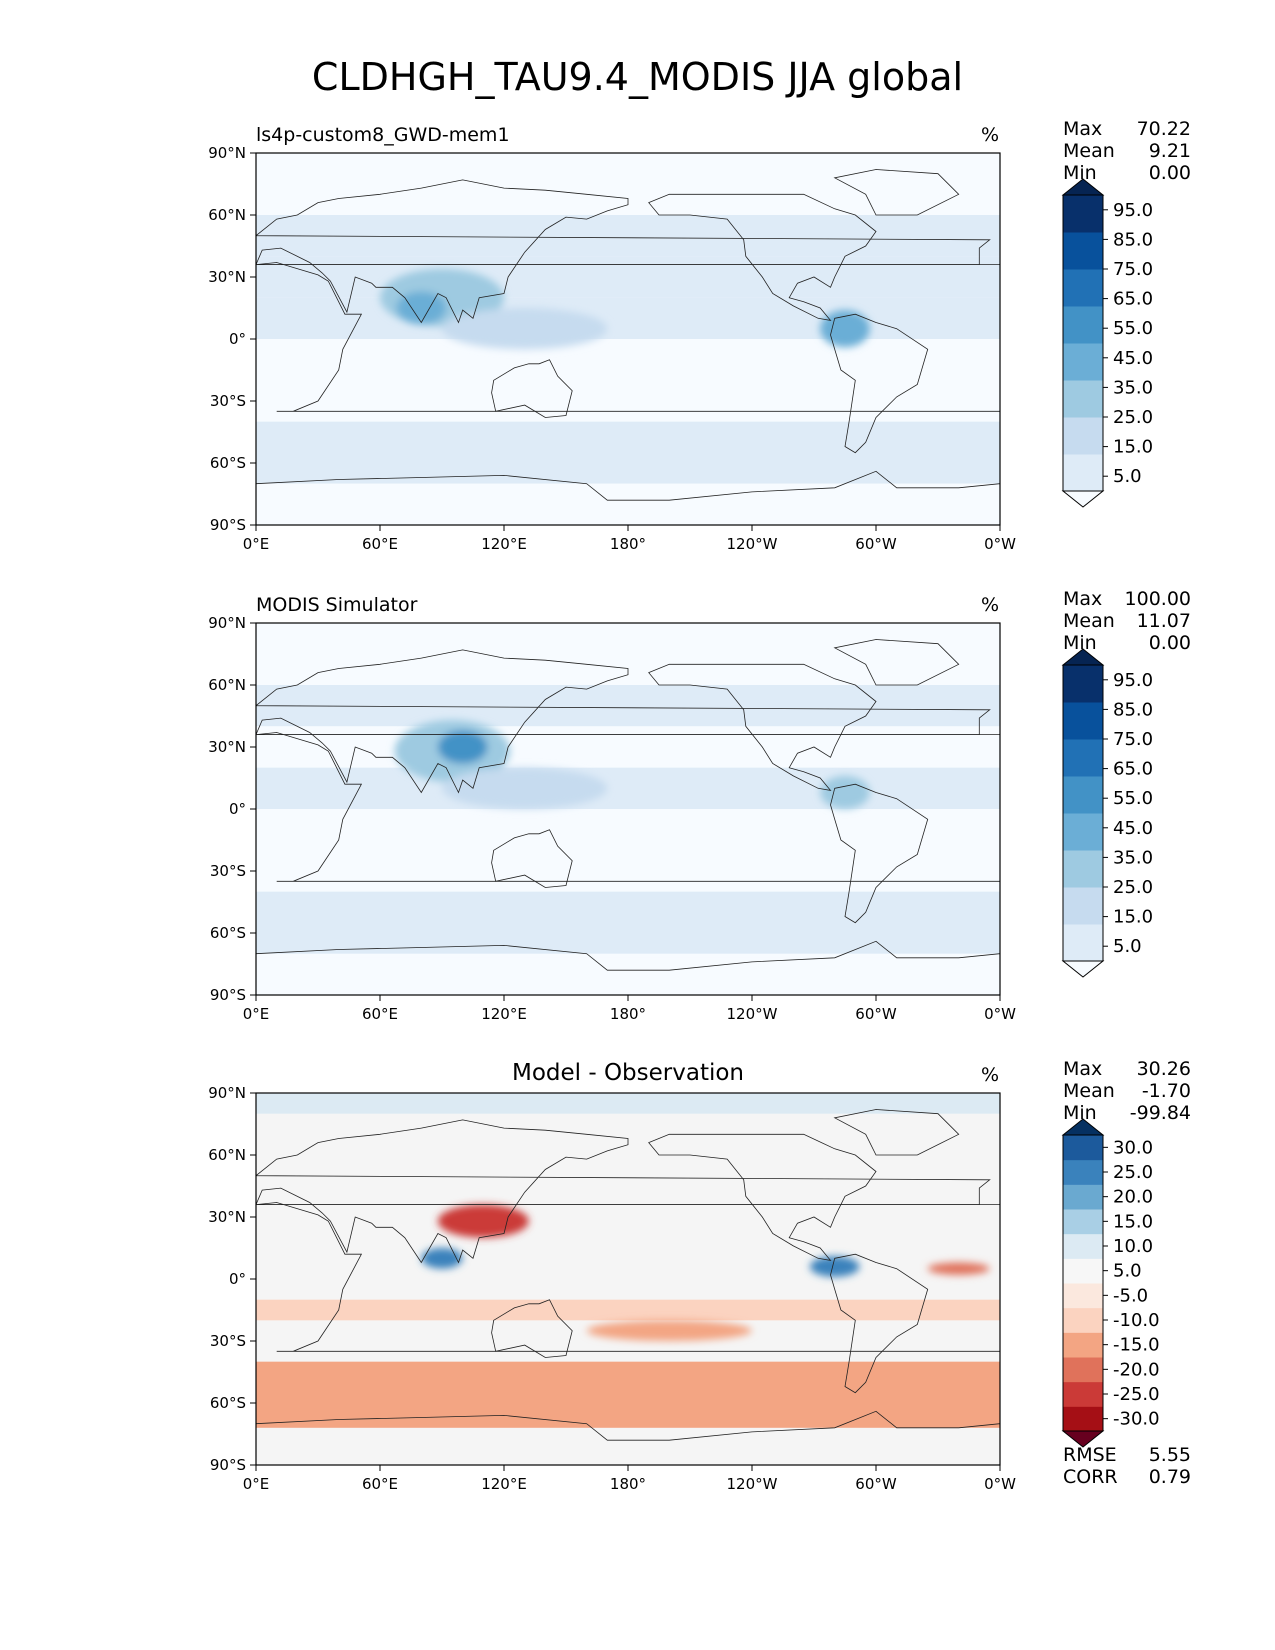 The width and height of the screenshot is (1275, 1650). What do you see at coordinates (1127, 1113) in the screenshot?
I see `stat-min: Min -99.84` at bounding box center [1127, 1113].